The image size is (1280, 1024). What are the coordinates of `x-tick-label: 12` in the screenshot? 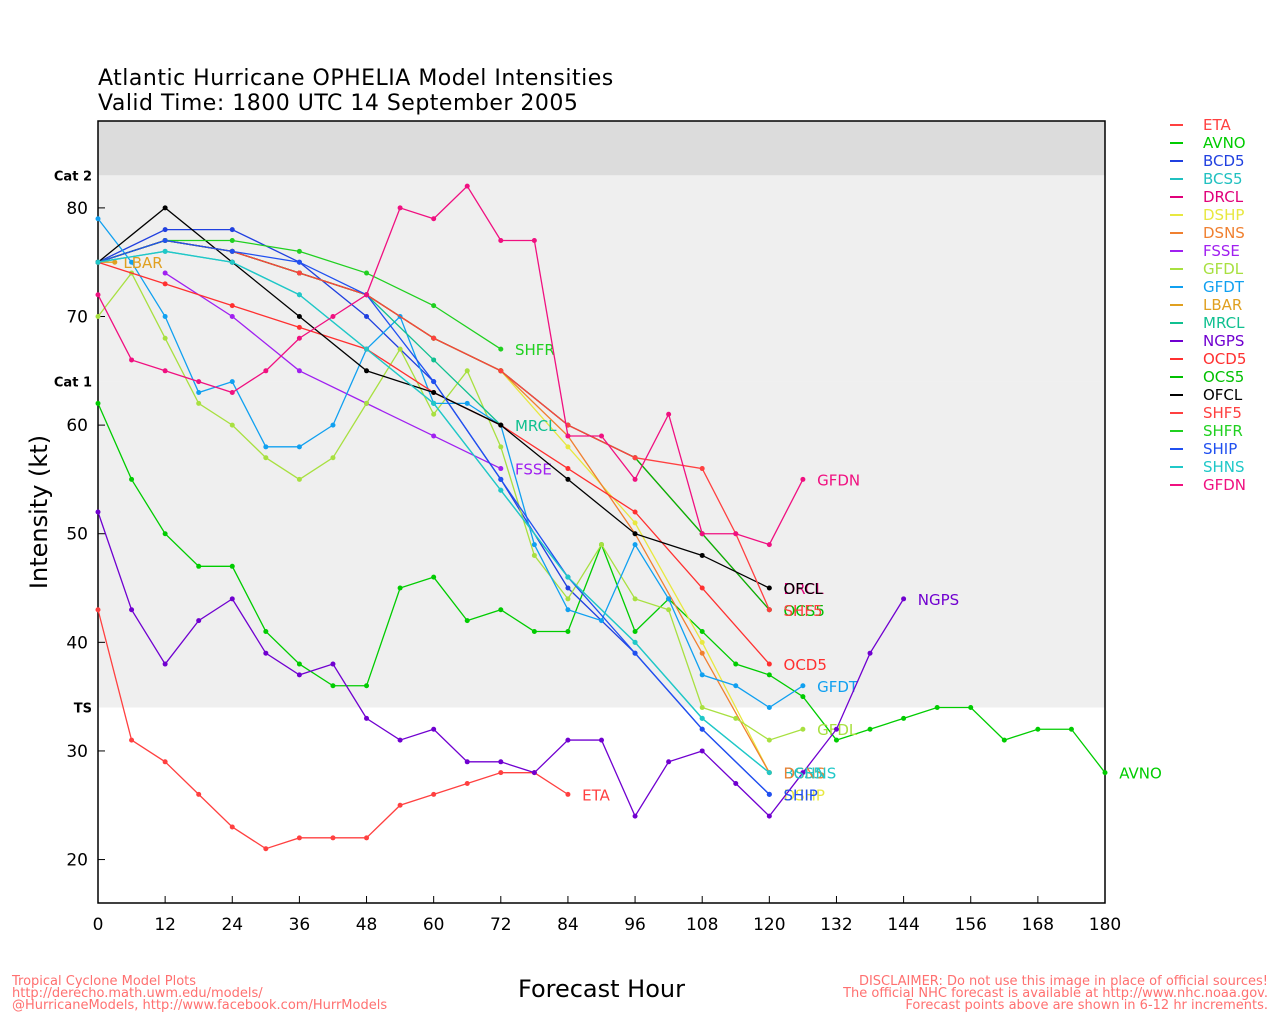 It's located at (165, 925).